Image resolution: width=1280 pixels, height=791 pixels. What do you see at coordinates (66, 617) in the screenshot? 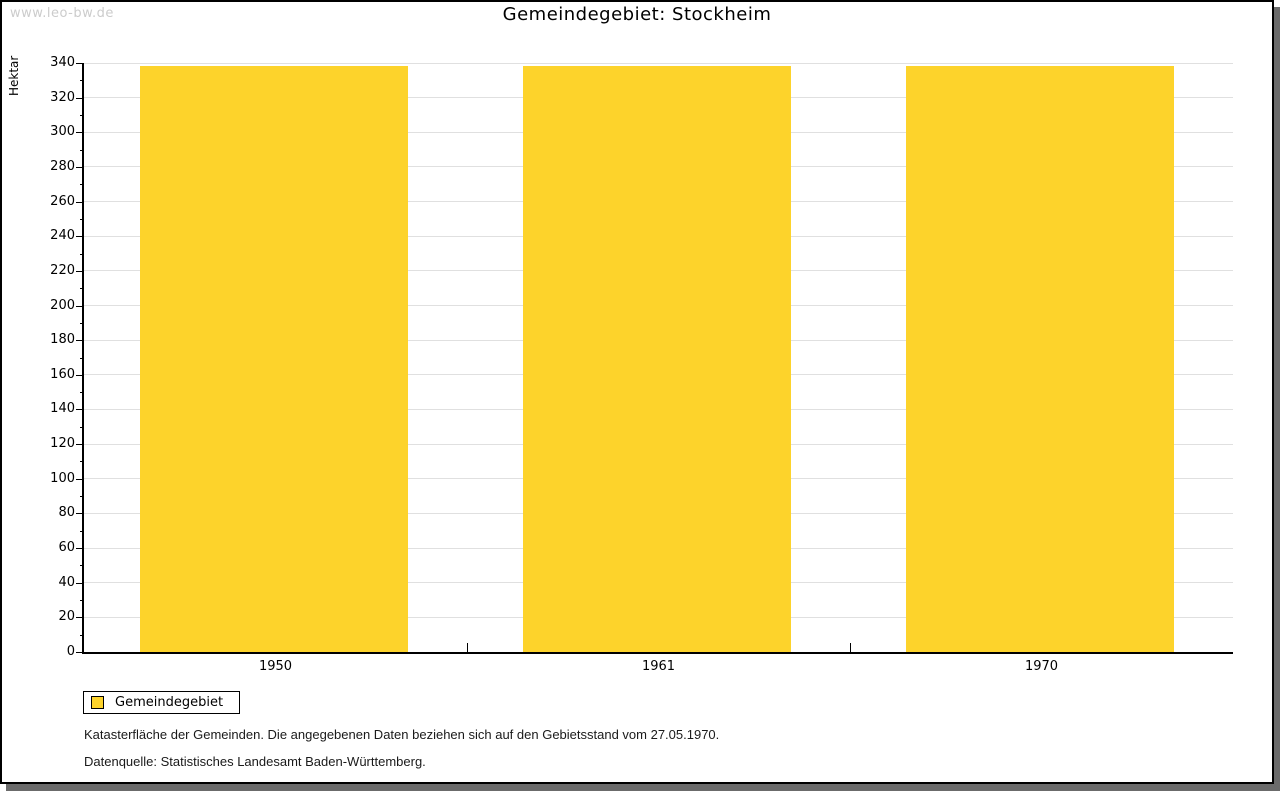
I see `y-tick-label: 20` at bounding box center [66, 617].